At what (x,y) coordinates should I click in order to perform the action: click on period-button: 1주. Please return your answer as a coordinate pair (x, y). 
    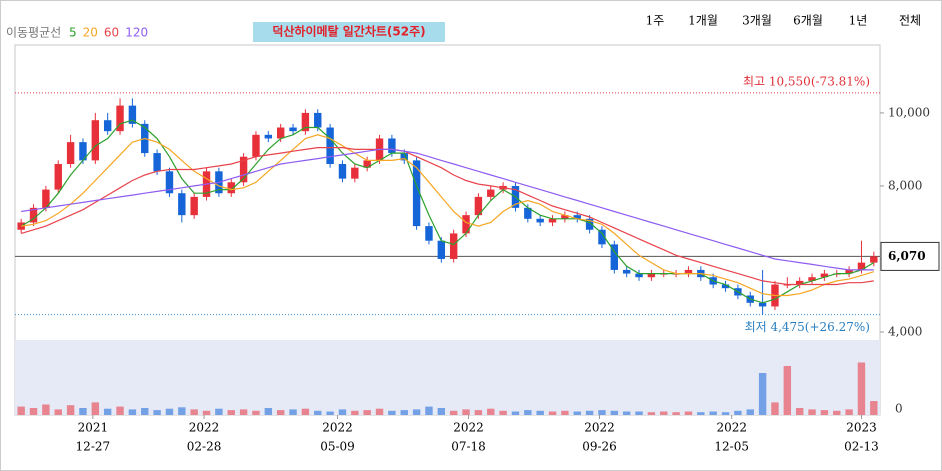
    Looking at the image, I should click on (655, 21).